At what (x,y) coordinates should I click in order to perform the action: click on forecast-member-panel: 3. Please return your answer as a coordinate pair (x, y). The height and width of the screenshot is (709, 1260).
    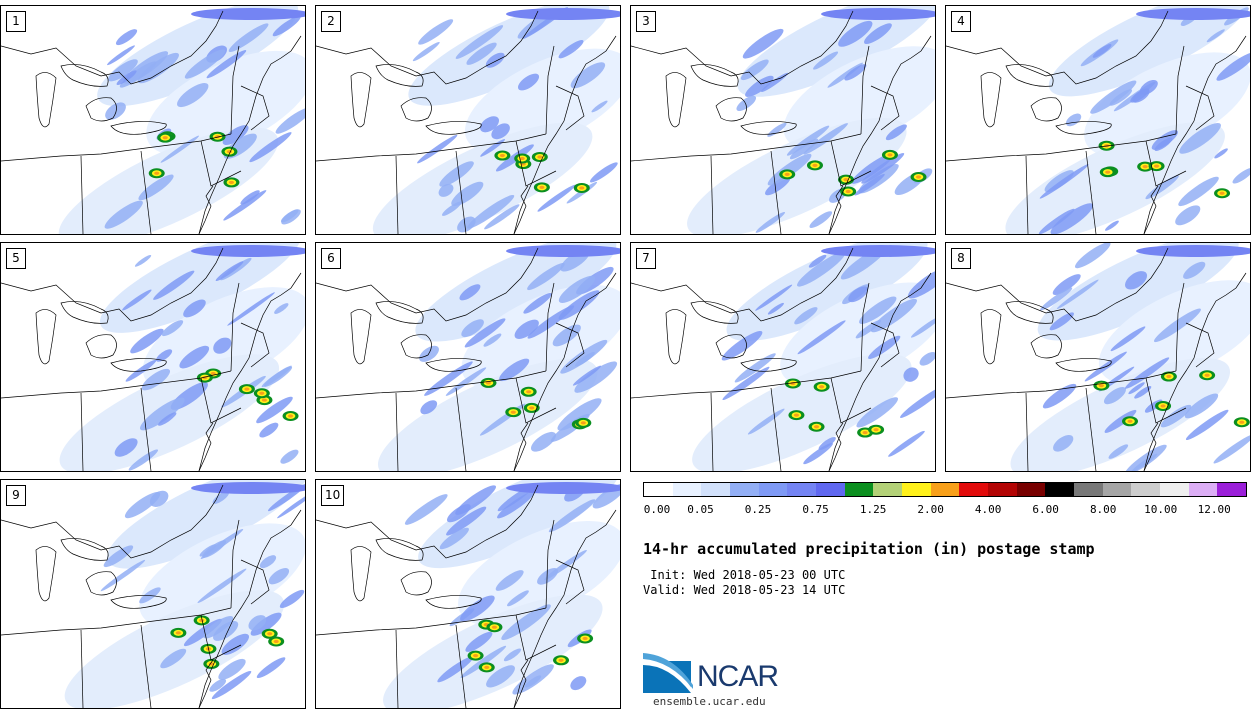
    Looking at the image, I should click on (783, 120).